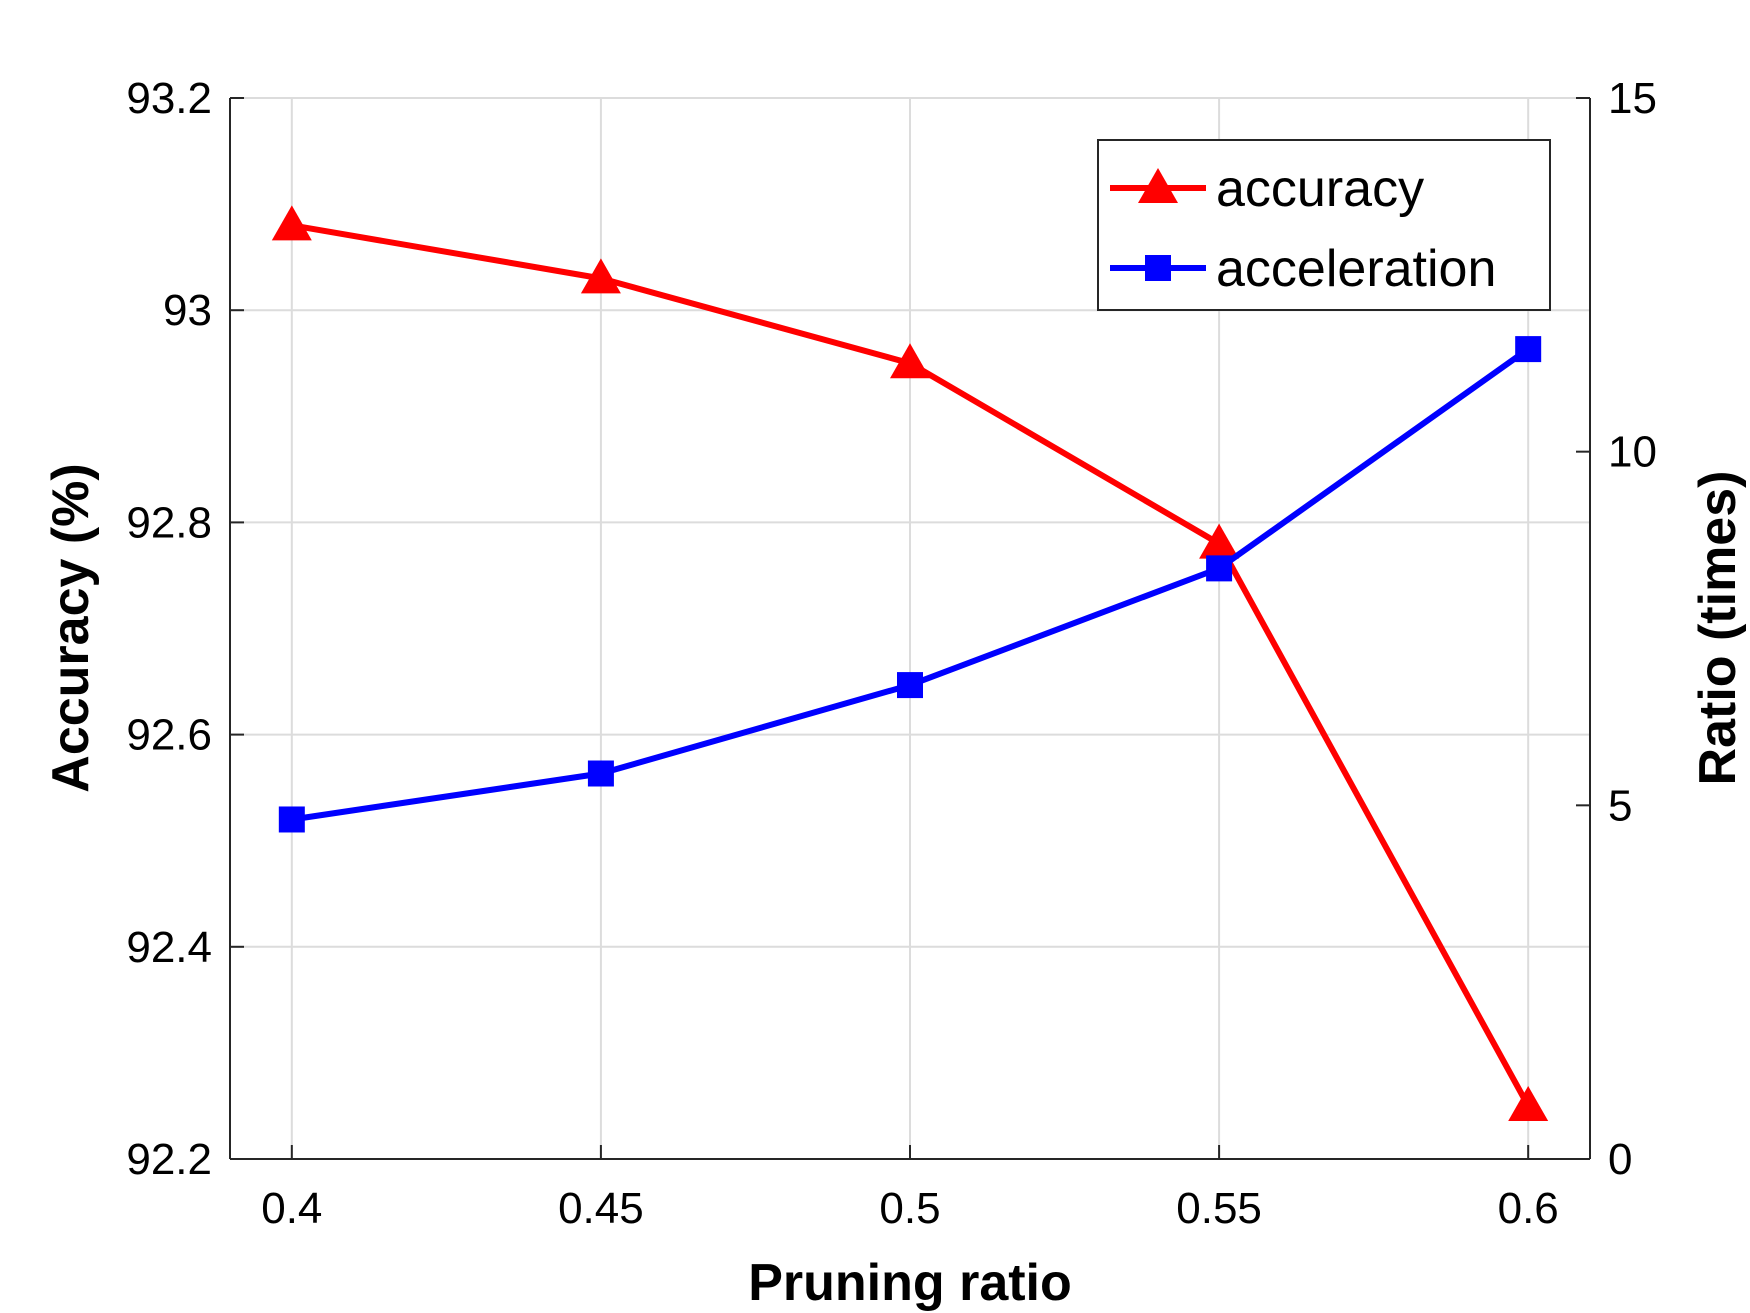 The height and width of the screenshot is (1313, 1750). Describe the element at coordinates (1632, 452) in the screenshot. I see `y-right-tick-label-2: 10` at that location.